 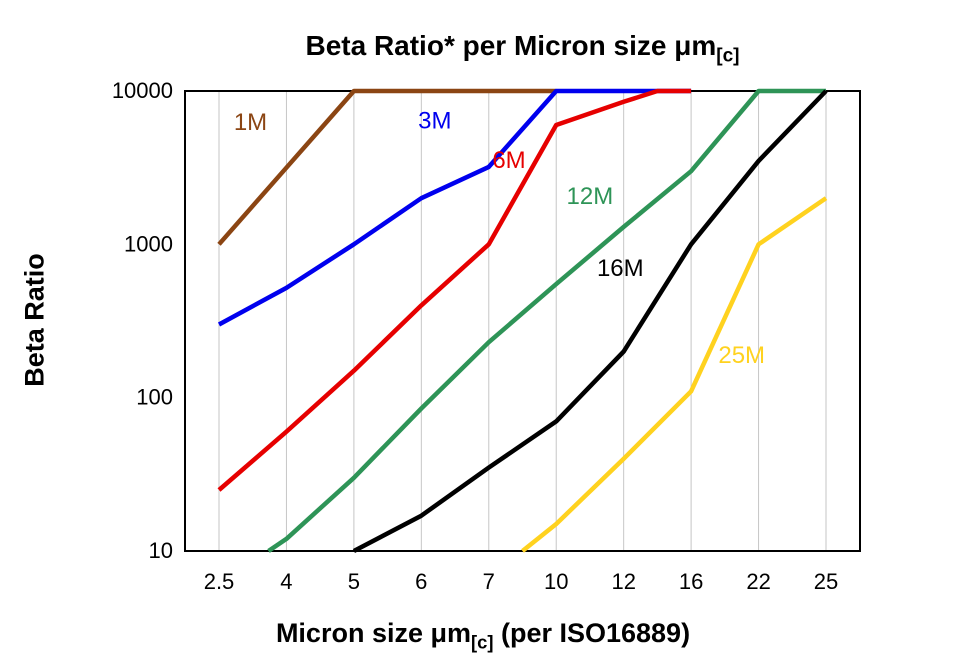 I want to click on series-line-1M, so click(x=387, y=167).